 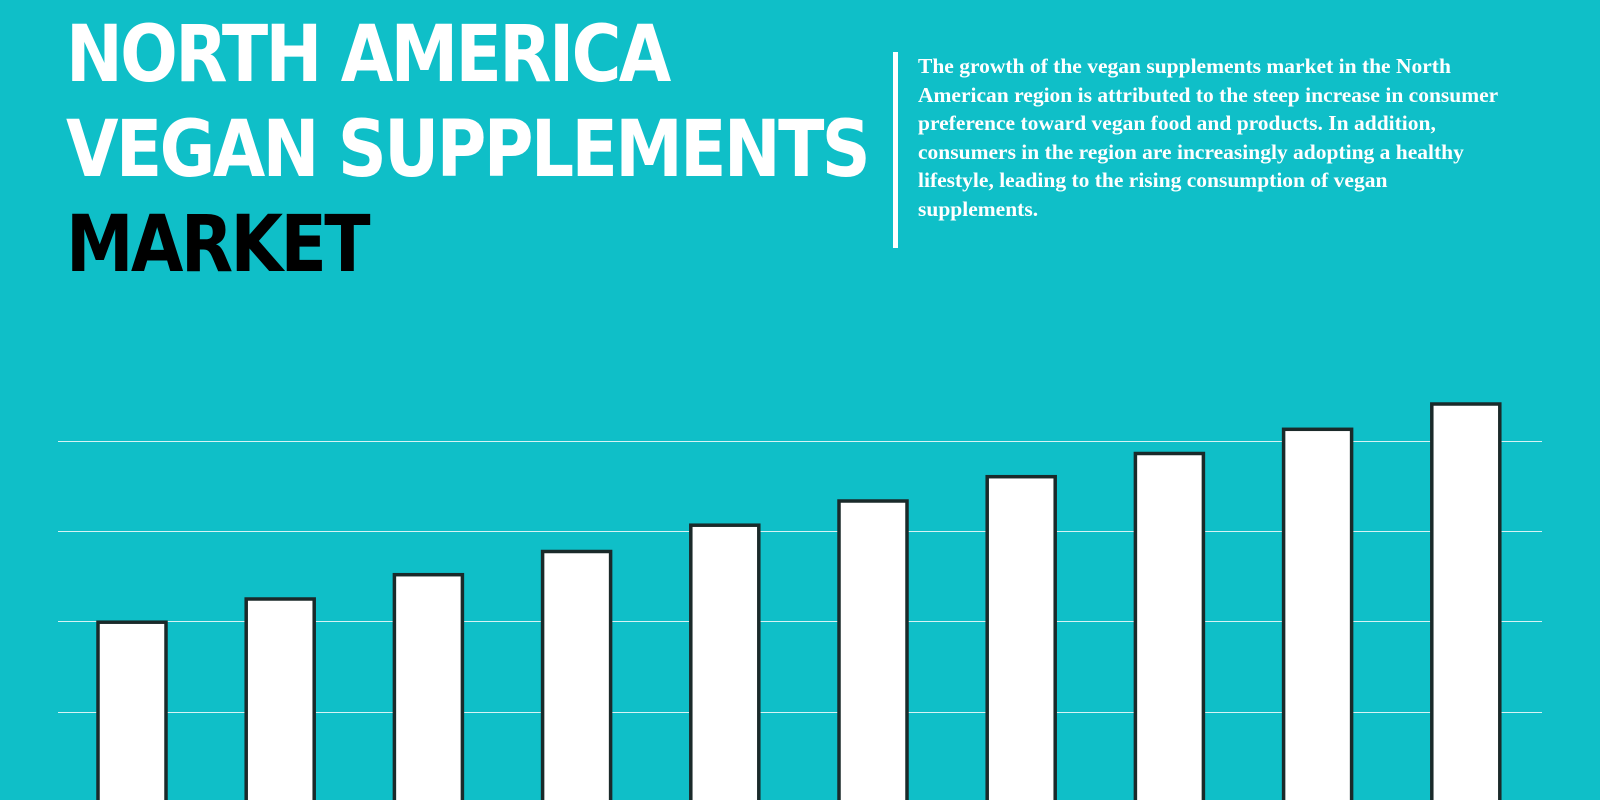 What do you see at coordinates (895, 150) in the screenshot?
I see `description-divider` at bounding box center [895, 150].